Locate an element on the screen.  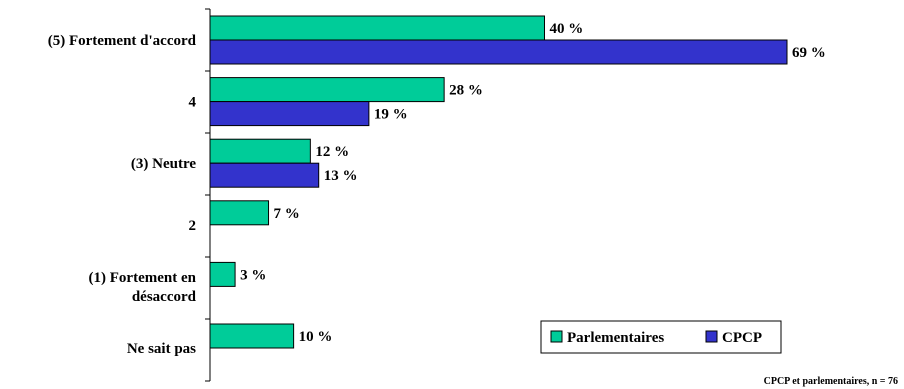
category-label: 2 is located at coordinates (193, 226).